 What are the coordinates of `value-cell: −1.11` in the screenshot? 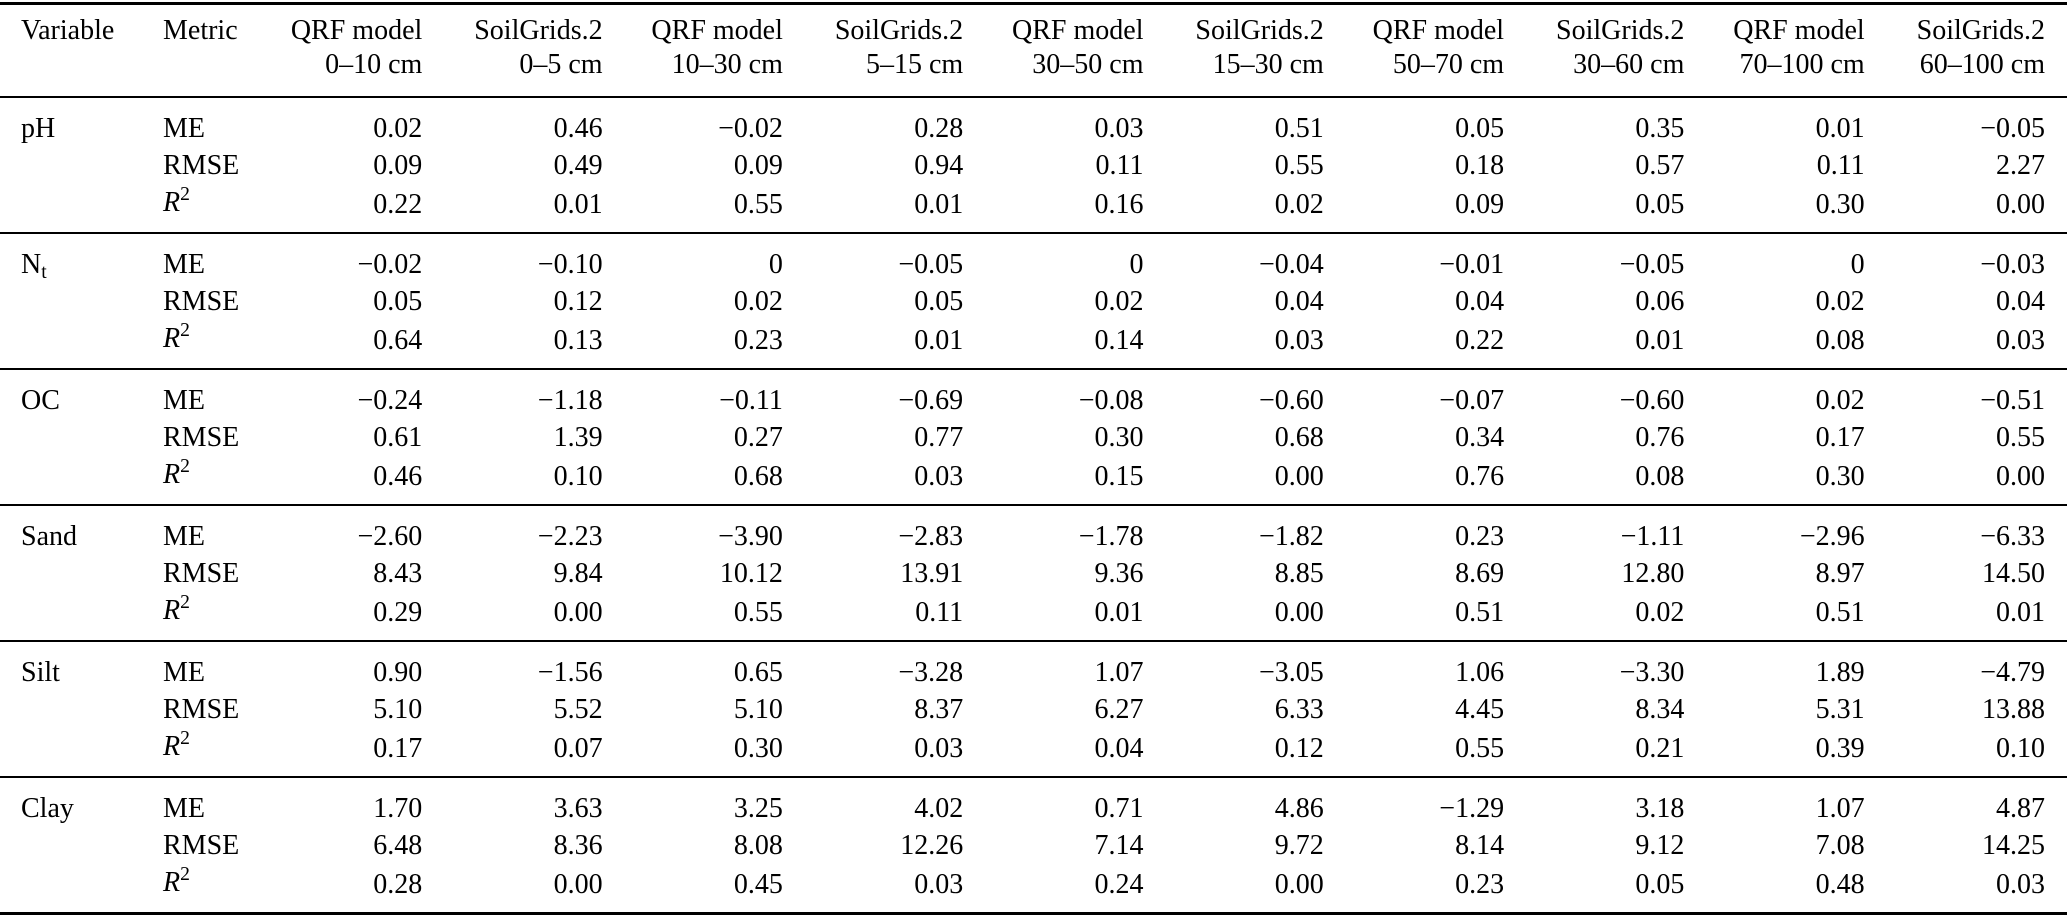 It's located at (1652, 536).